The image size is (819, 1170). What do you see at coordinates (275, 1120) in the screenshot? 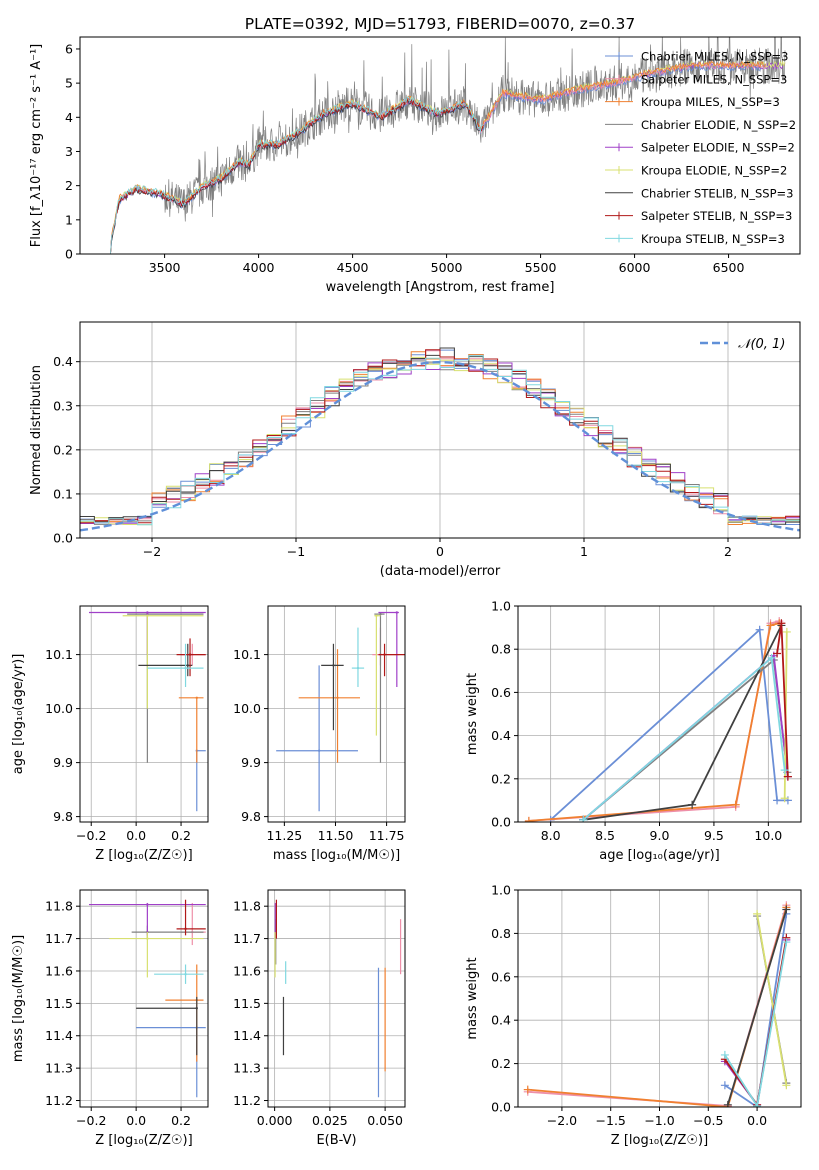
I see `x-tick-label: 0.000` at bounding box center [275, 1120].